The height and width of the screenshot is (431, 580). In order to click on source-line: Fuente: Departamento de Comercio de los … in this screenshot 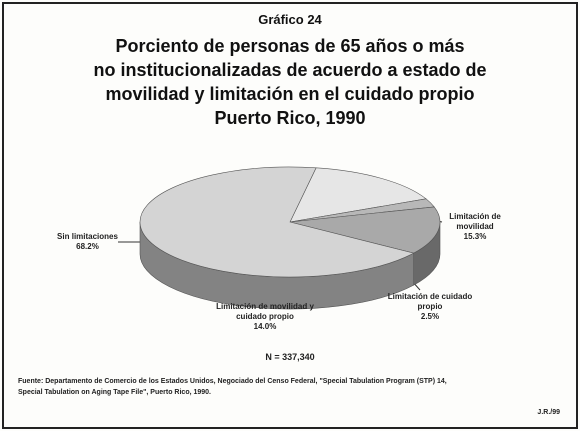, I will do `click(232, 381)`.